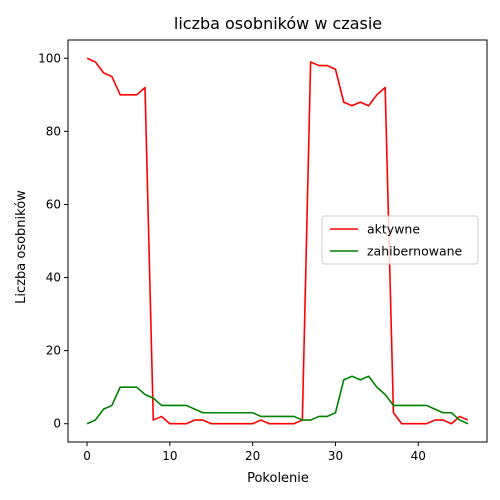  Describe the element at coordinates (418, 456) in the screenshot. I see `x-tick-label: 40` at that location.